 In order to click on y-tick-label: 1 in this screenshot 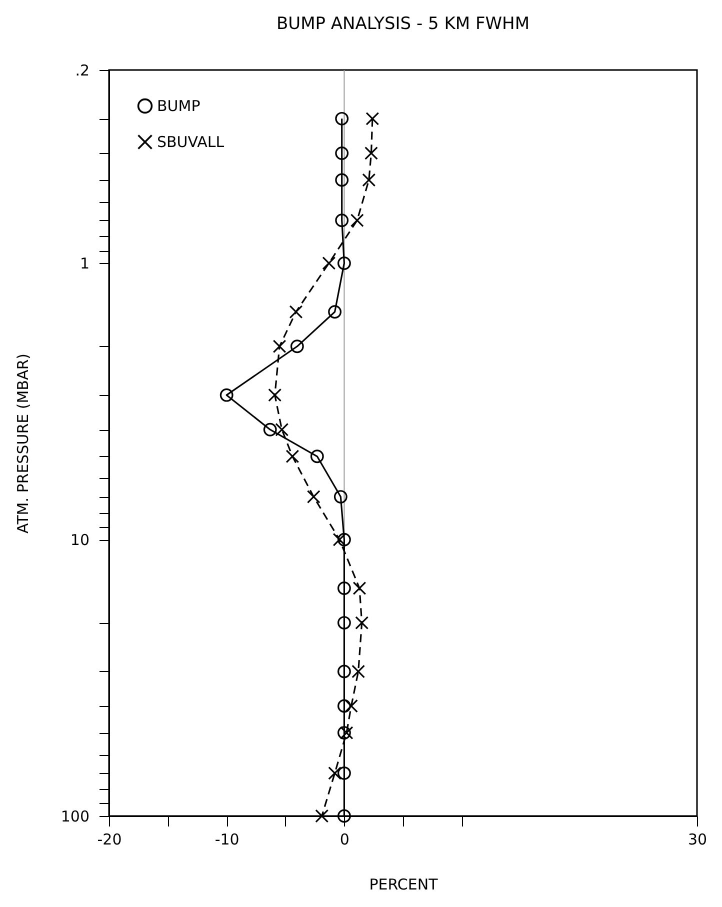, I will do `click(85, 263)`.